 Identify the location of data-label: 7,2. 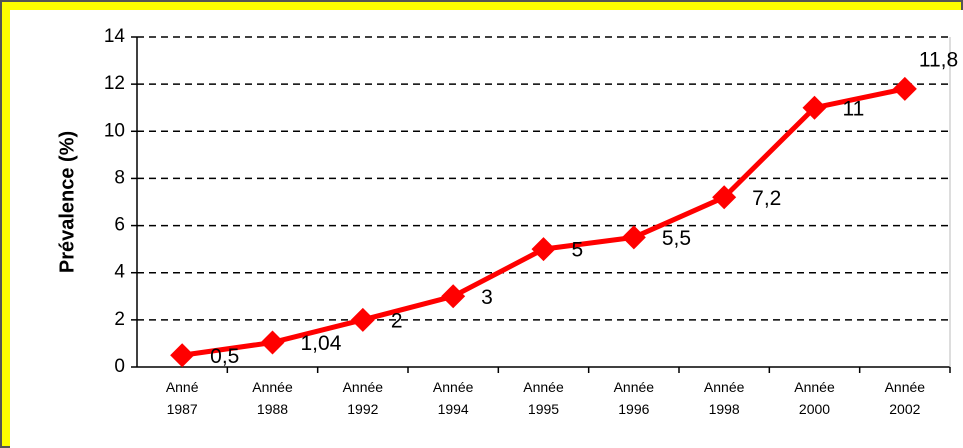
(766, 198).